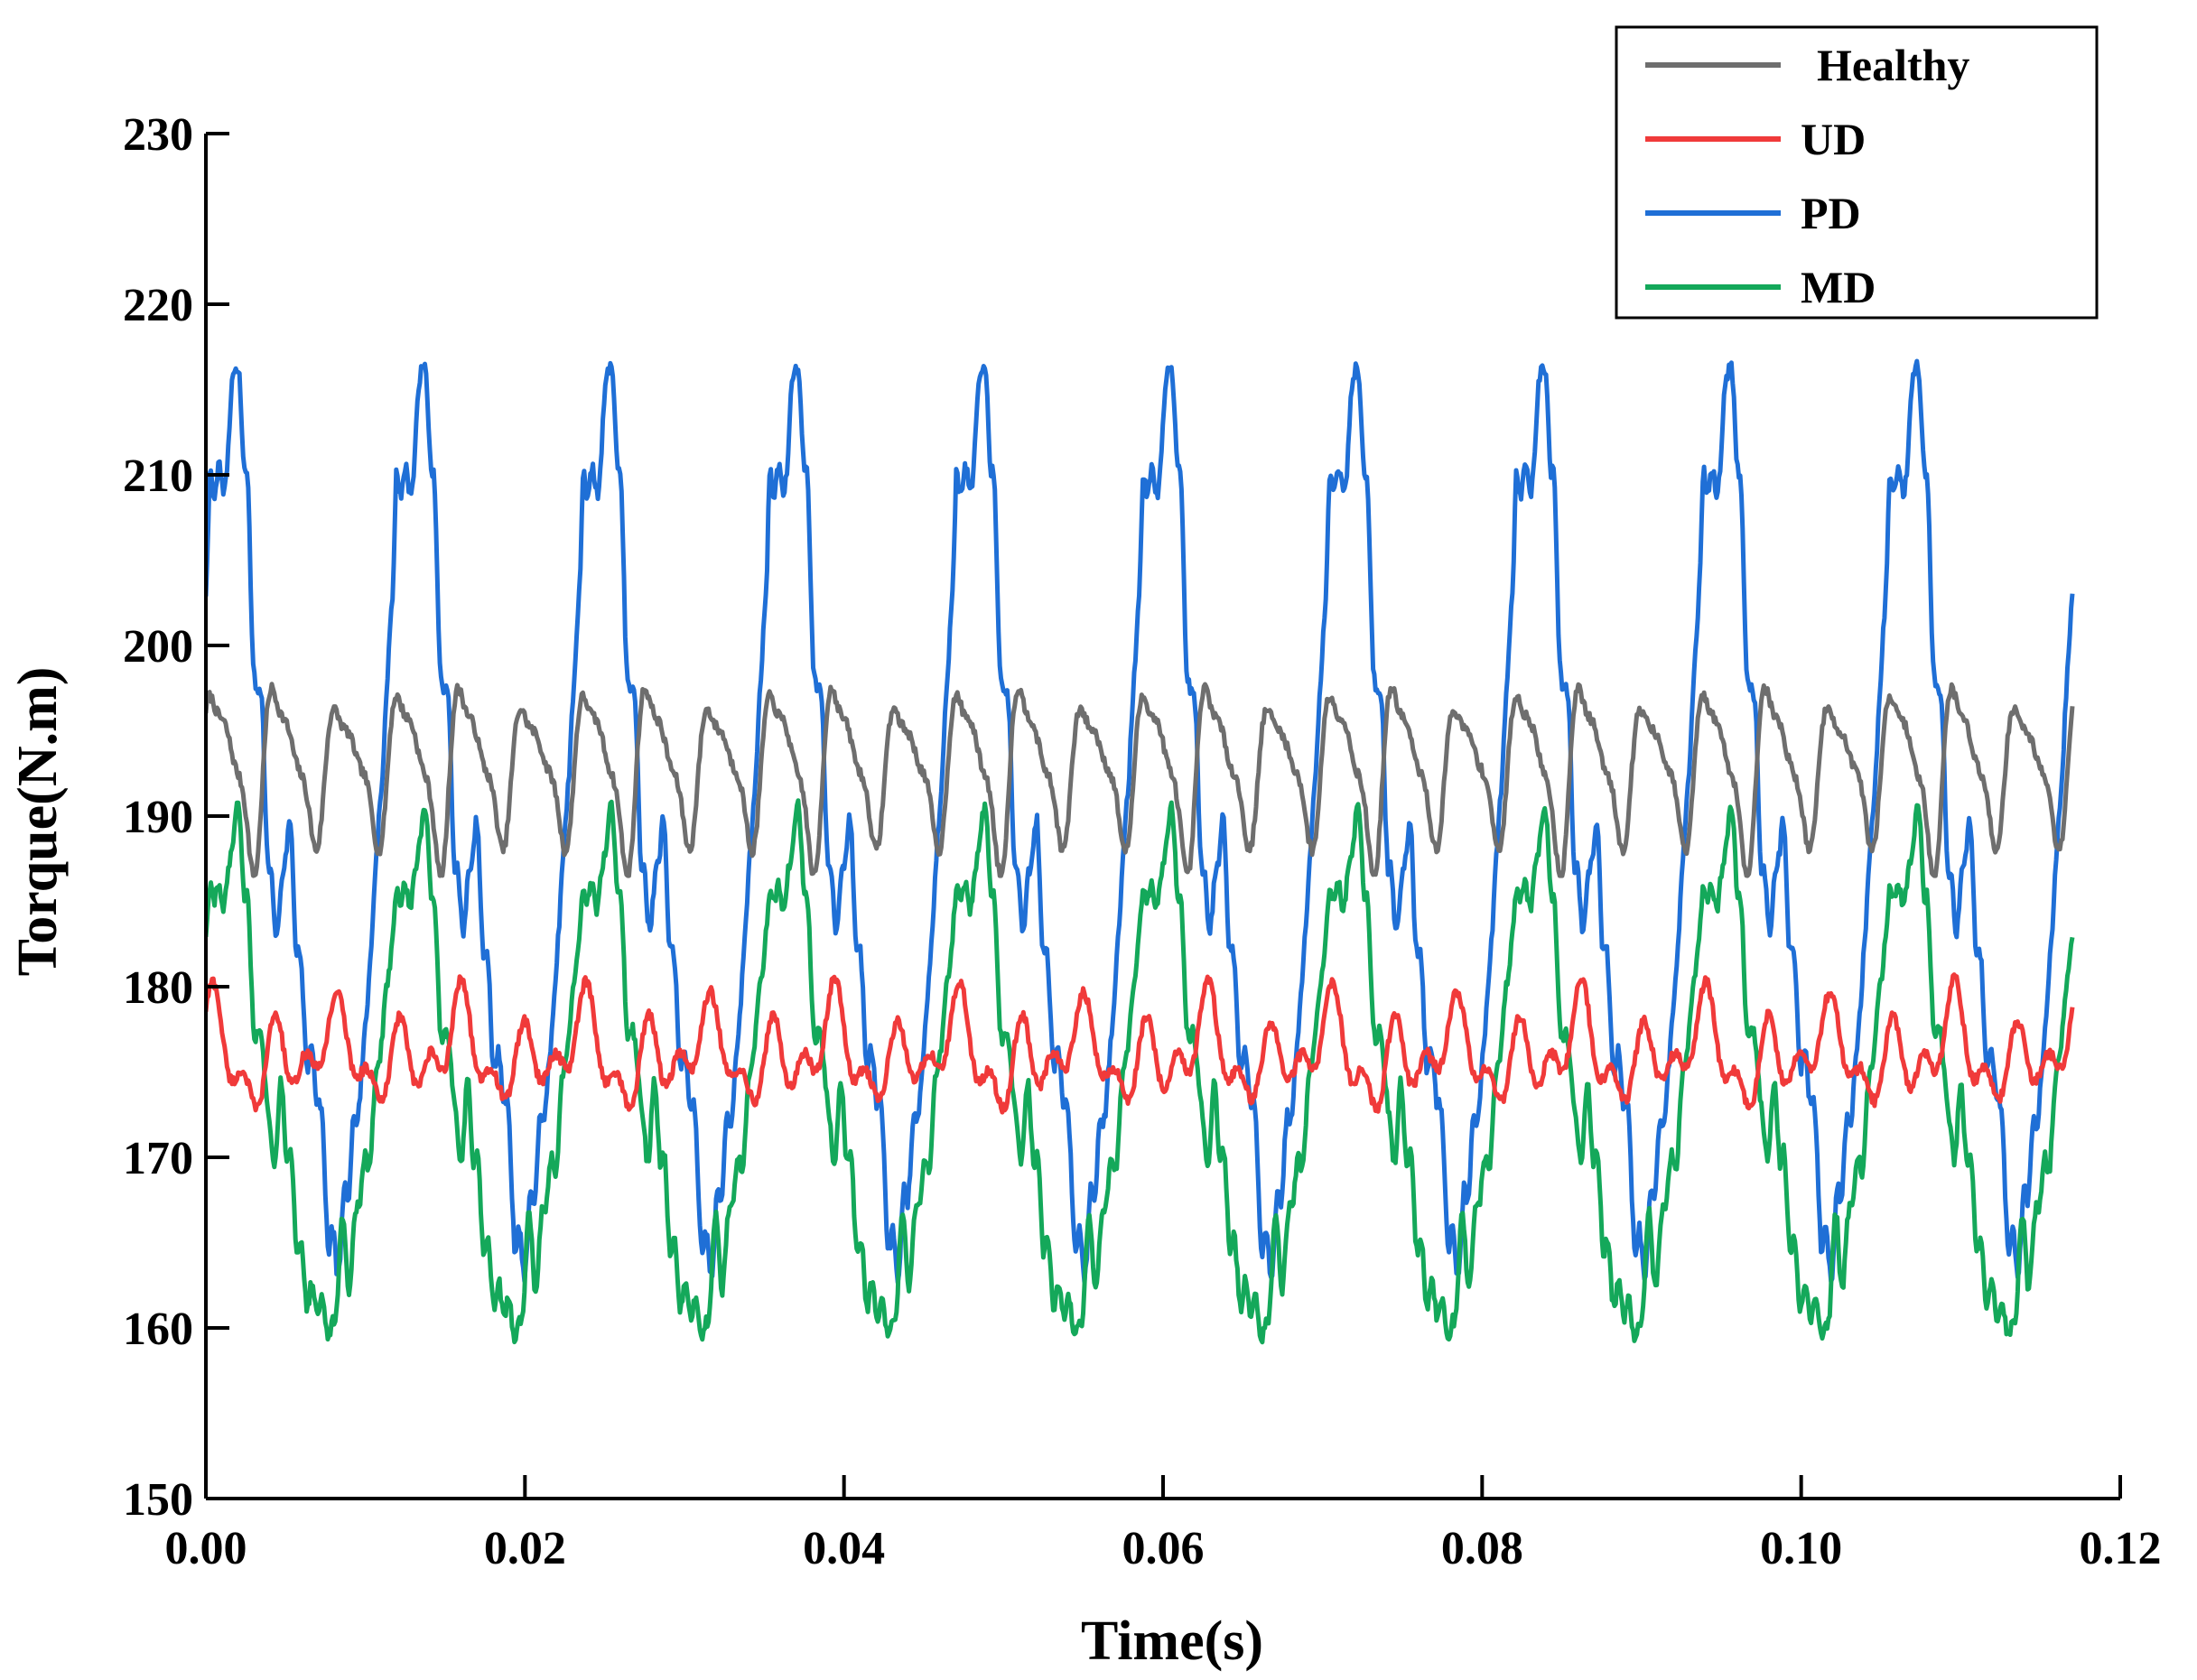 The image size is (2197, 1680). What do you see at coordinates (38, 822) in the screenshot?
I see `y-axis-title: Torque(N.m)` at bounding box center [38, 822].